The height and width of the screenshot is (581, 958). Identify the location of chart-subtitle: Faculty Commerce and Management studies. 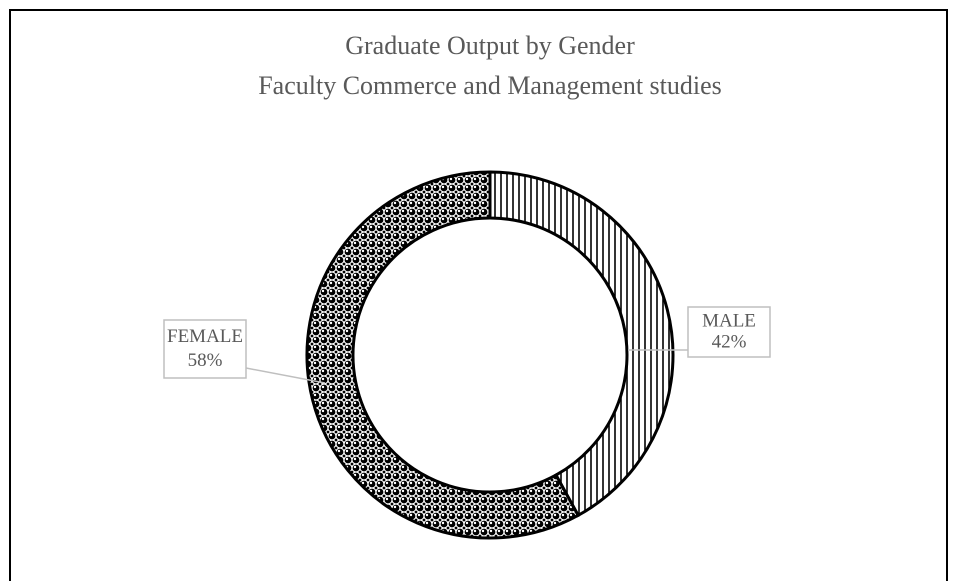
(490, 85).